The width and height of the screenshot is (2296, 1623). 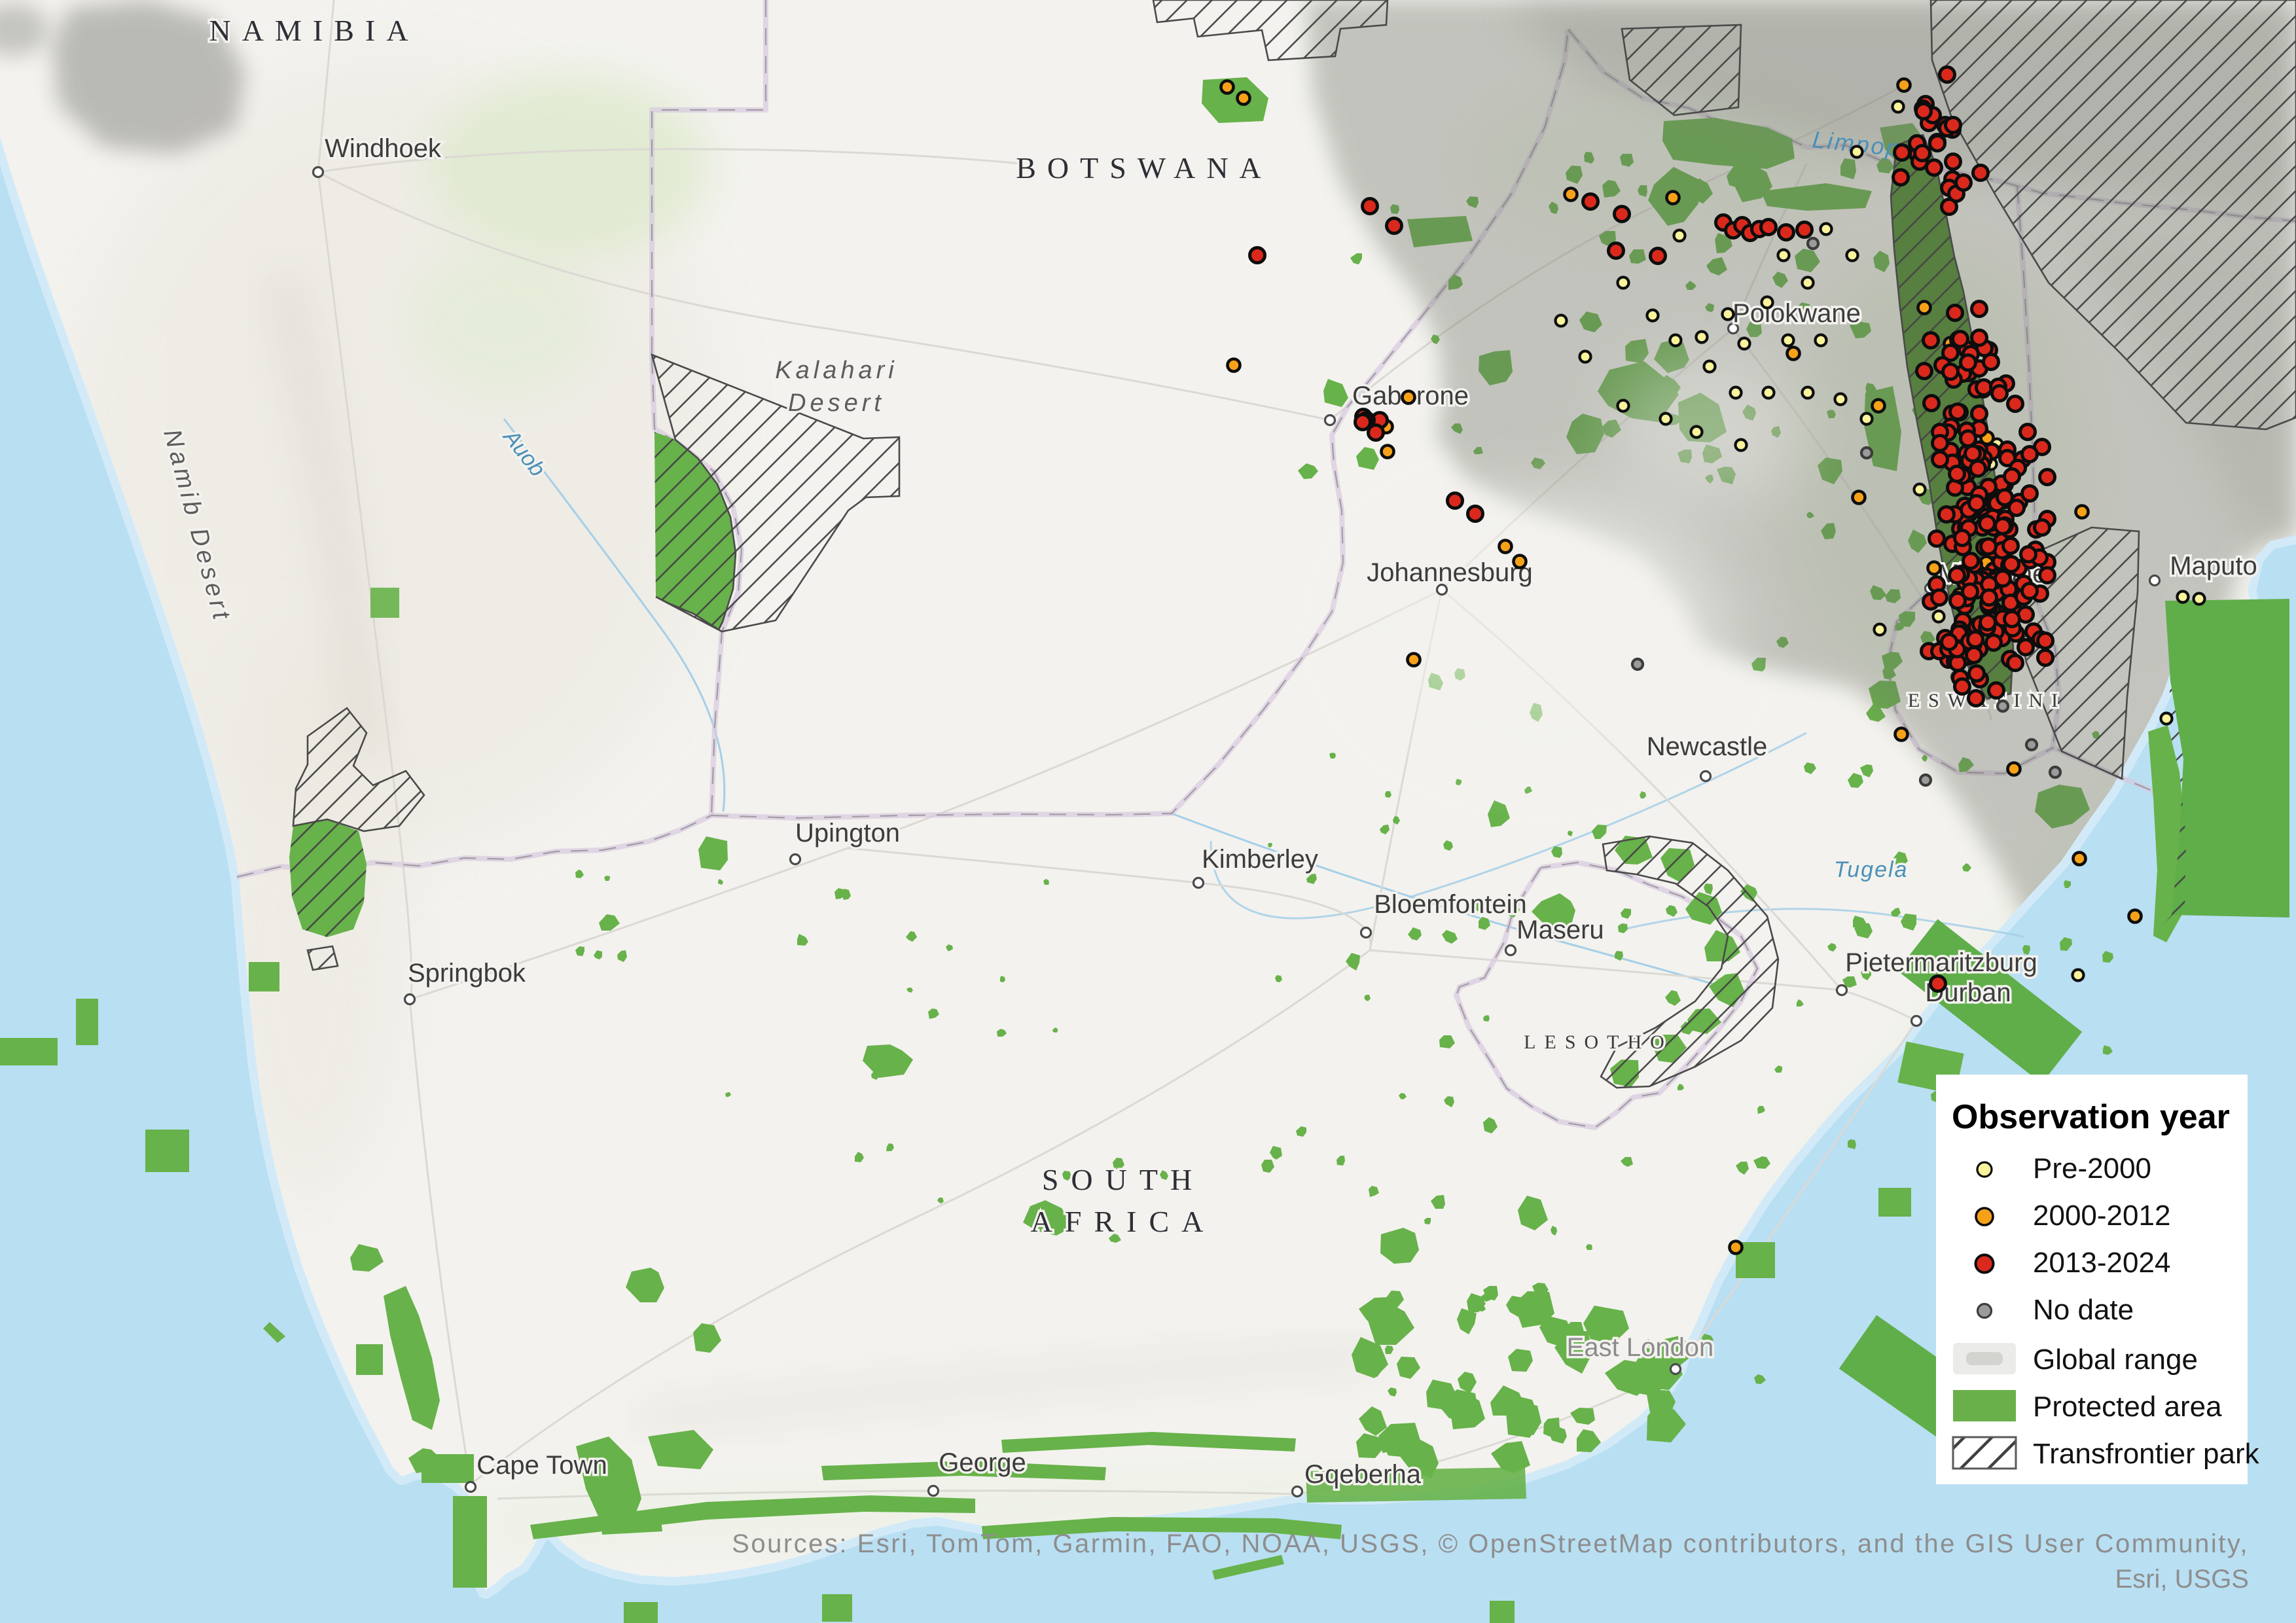 I want to click on svg-text: Maseru, so click(x=1560, y=930).